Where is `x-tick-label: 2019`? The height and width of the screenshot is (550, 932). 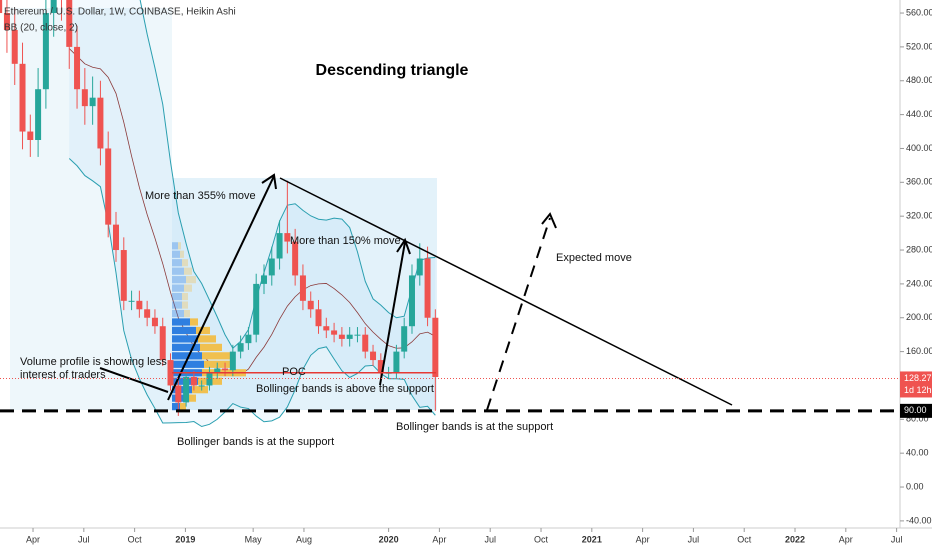 x-tick-label: 2019 is located at coordinates (185, 539).